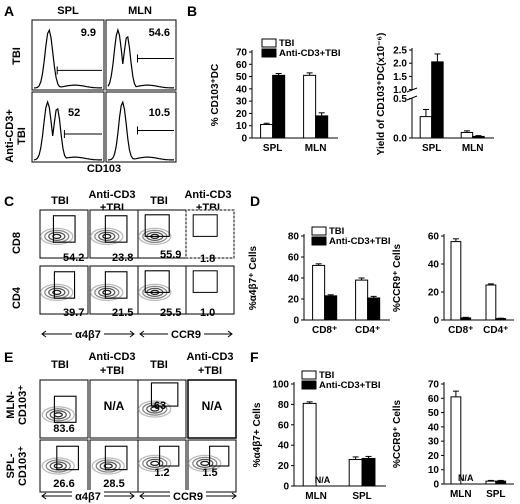 The width and height of the screenshot is (520, 504). What do you see at coordinates (324, 330) in the screenshot?
I see `x-tick-label: CD8⁺` at bounding box center [324, 330].